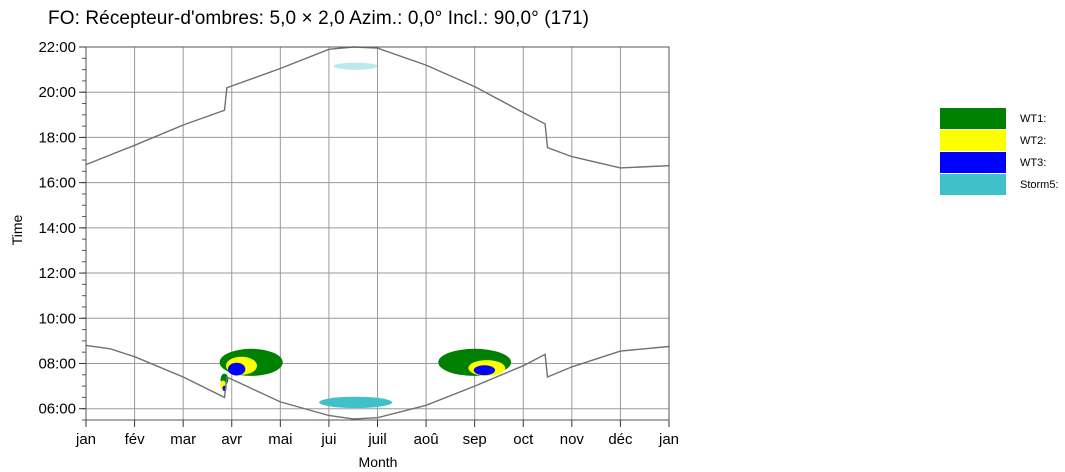 This screenshot has height=472, width=1065. I want to click on y-tick-label: 10:00, so click(57, 318).